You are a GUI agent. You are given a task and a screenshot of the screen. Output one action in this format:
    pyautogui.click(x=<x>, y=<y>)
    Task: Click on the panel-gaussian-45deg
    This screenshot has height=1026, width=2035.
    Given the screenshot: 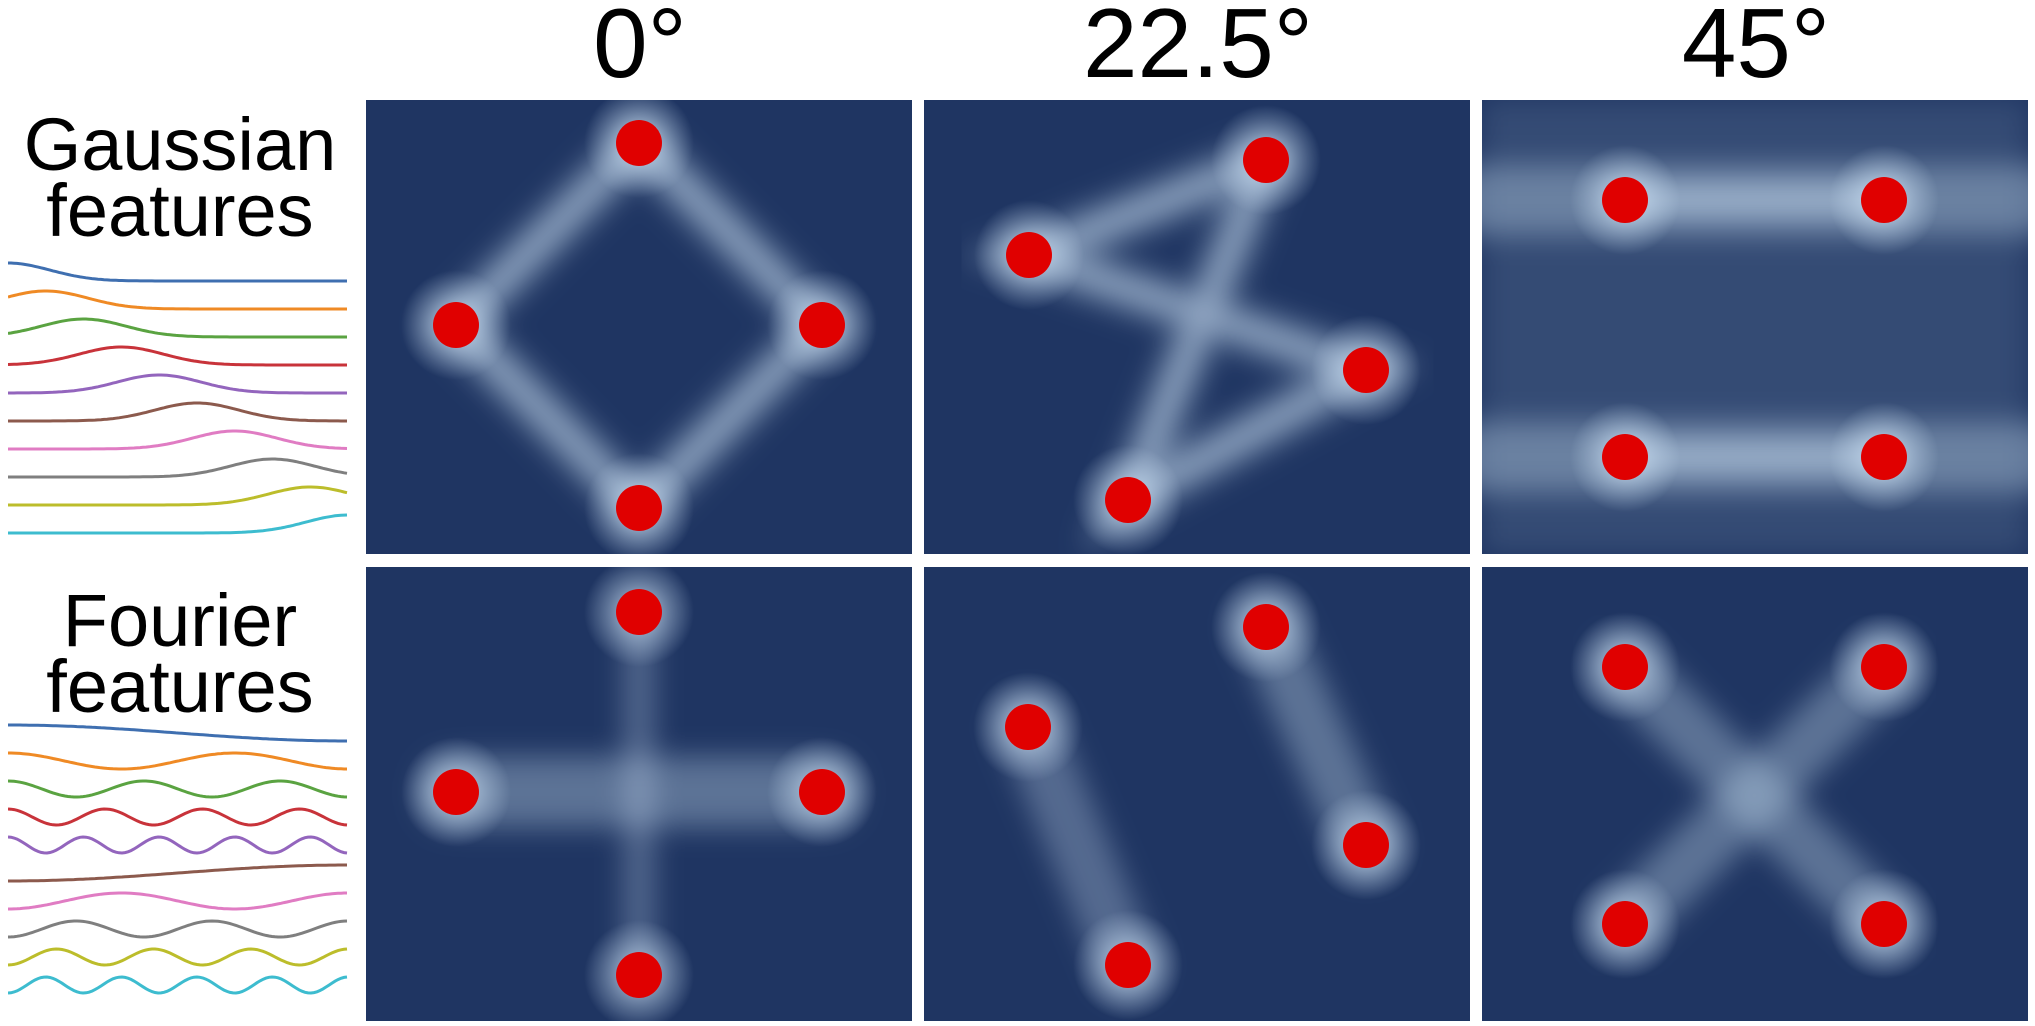 What is the action you would take?
    pyautogui.click(x=1755, y=327)
    